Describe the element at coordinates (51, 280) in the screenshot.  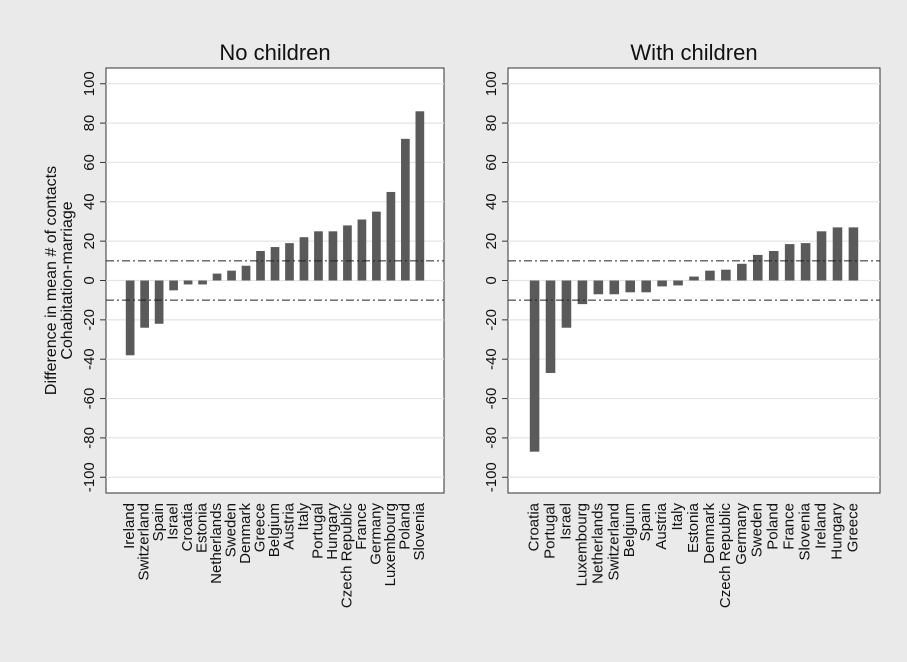
I see `y-axis-label: Difference in mean # of contacts` at that location.